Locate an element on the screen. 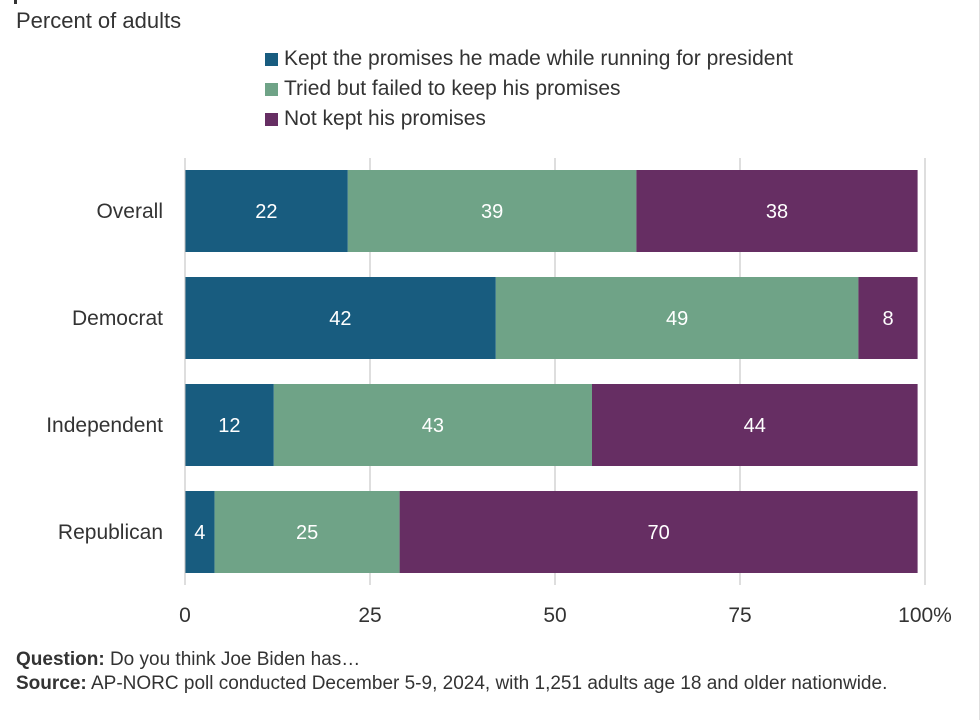 The image size is (980, 720). x-tick-label-100: 100% is located at coordinates (925, 615).